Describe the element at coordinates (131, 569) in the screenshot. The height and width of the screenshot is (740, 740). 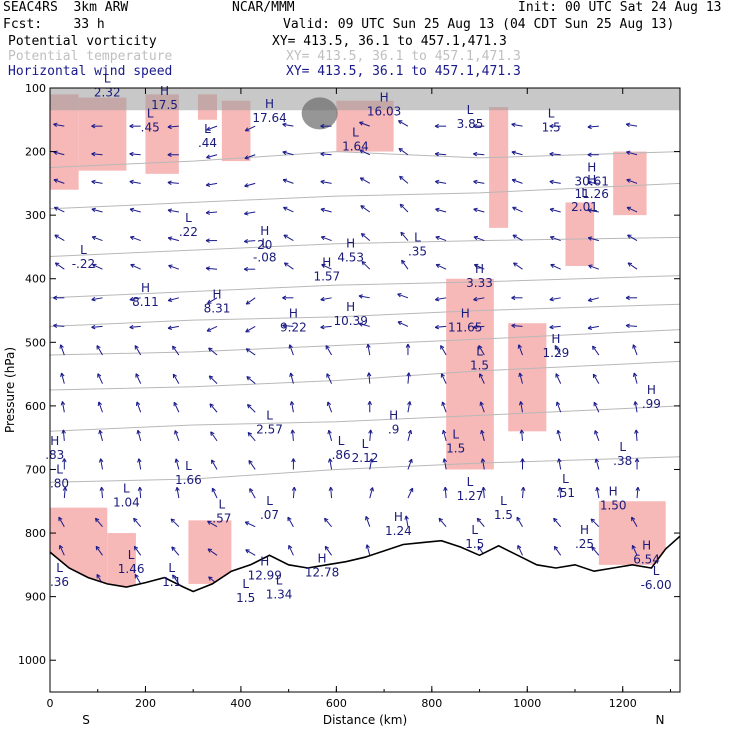
I see `extremum-value-44: 1.46` at that location.